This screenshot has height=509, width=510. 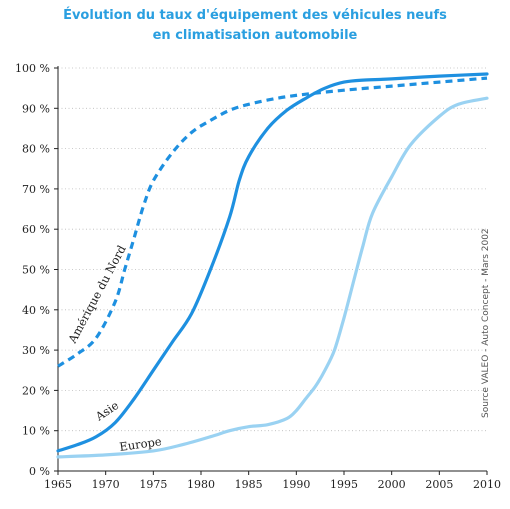 What do you see at coordinates (36, 431) in the screenshot?
I see `y-tick-label: 10 %` at bounding box center [36, 431].